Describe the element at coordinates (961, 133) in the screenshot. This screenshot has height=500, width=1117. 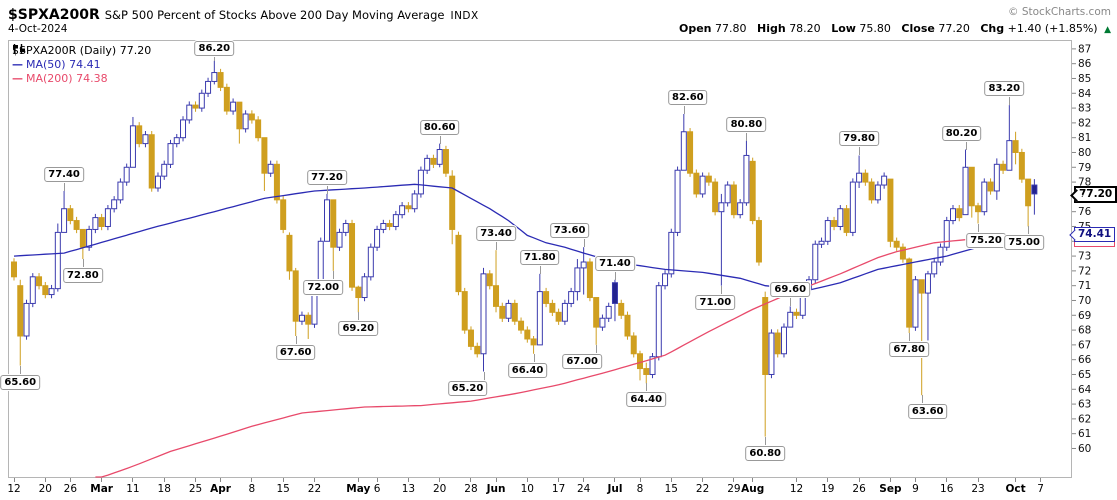
I see `price-callout: 80.20` at that location.